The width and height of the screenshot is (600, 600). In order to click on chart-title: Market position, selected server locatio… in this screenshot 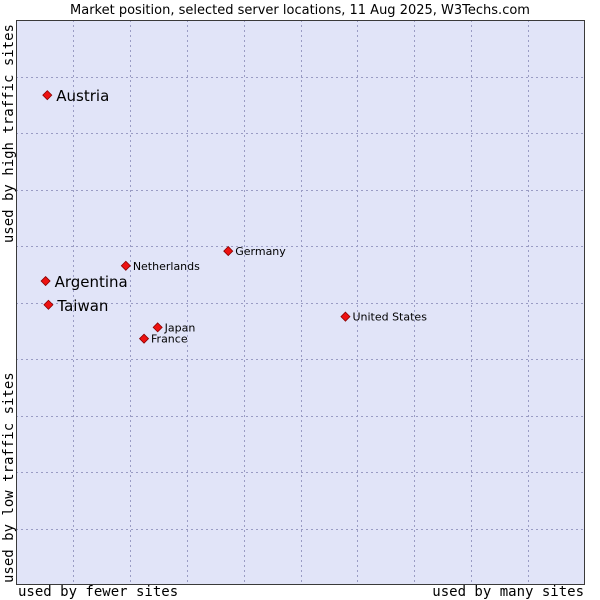, I will do `click(300, 10)`.